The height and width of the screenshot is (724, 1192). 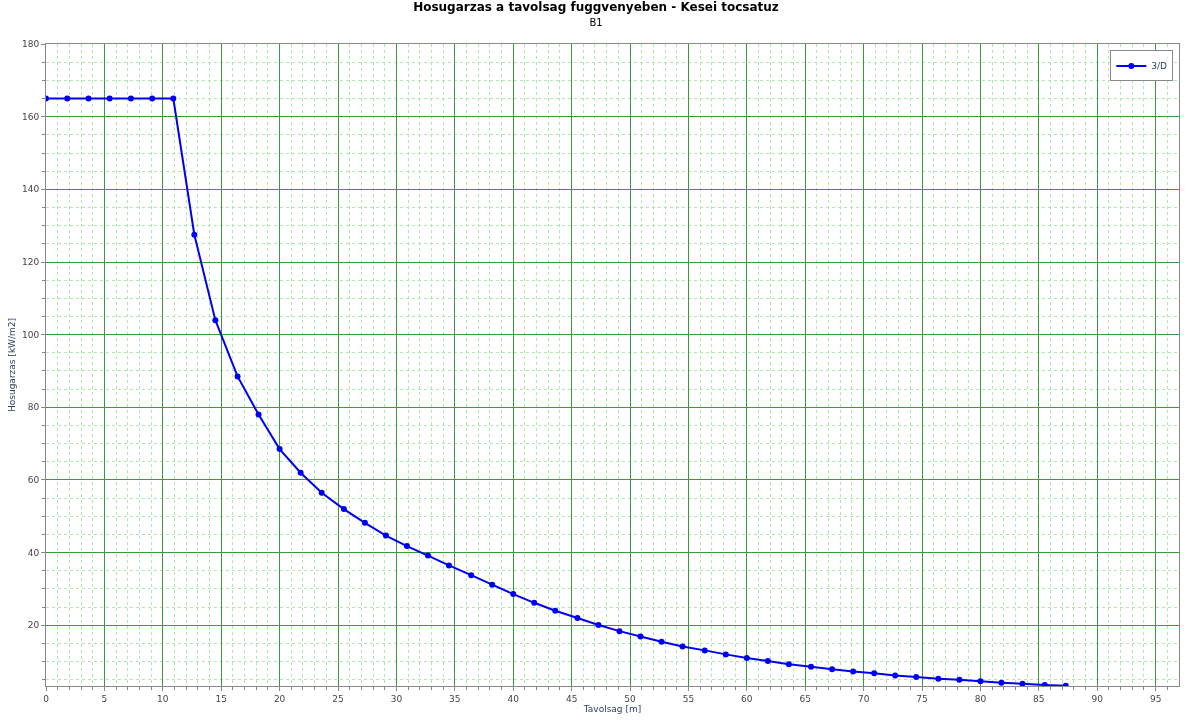 What do you see at coordinates (513, 698) in the screenshot?
I see `x-tick-label: 40` at bounding box center [513, 698].